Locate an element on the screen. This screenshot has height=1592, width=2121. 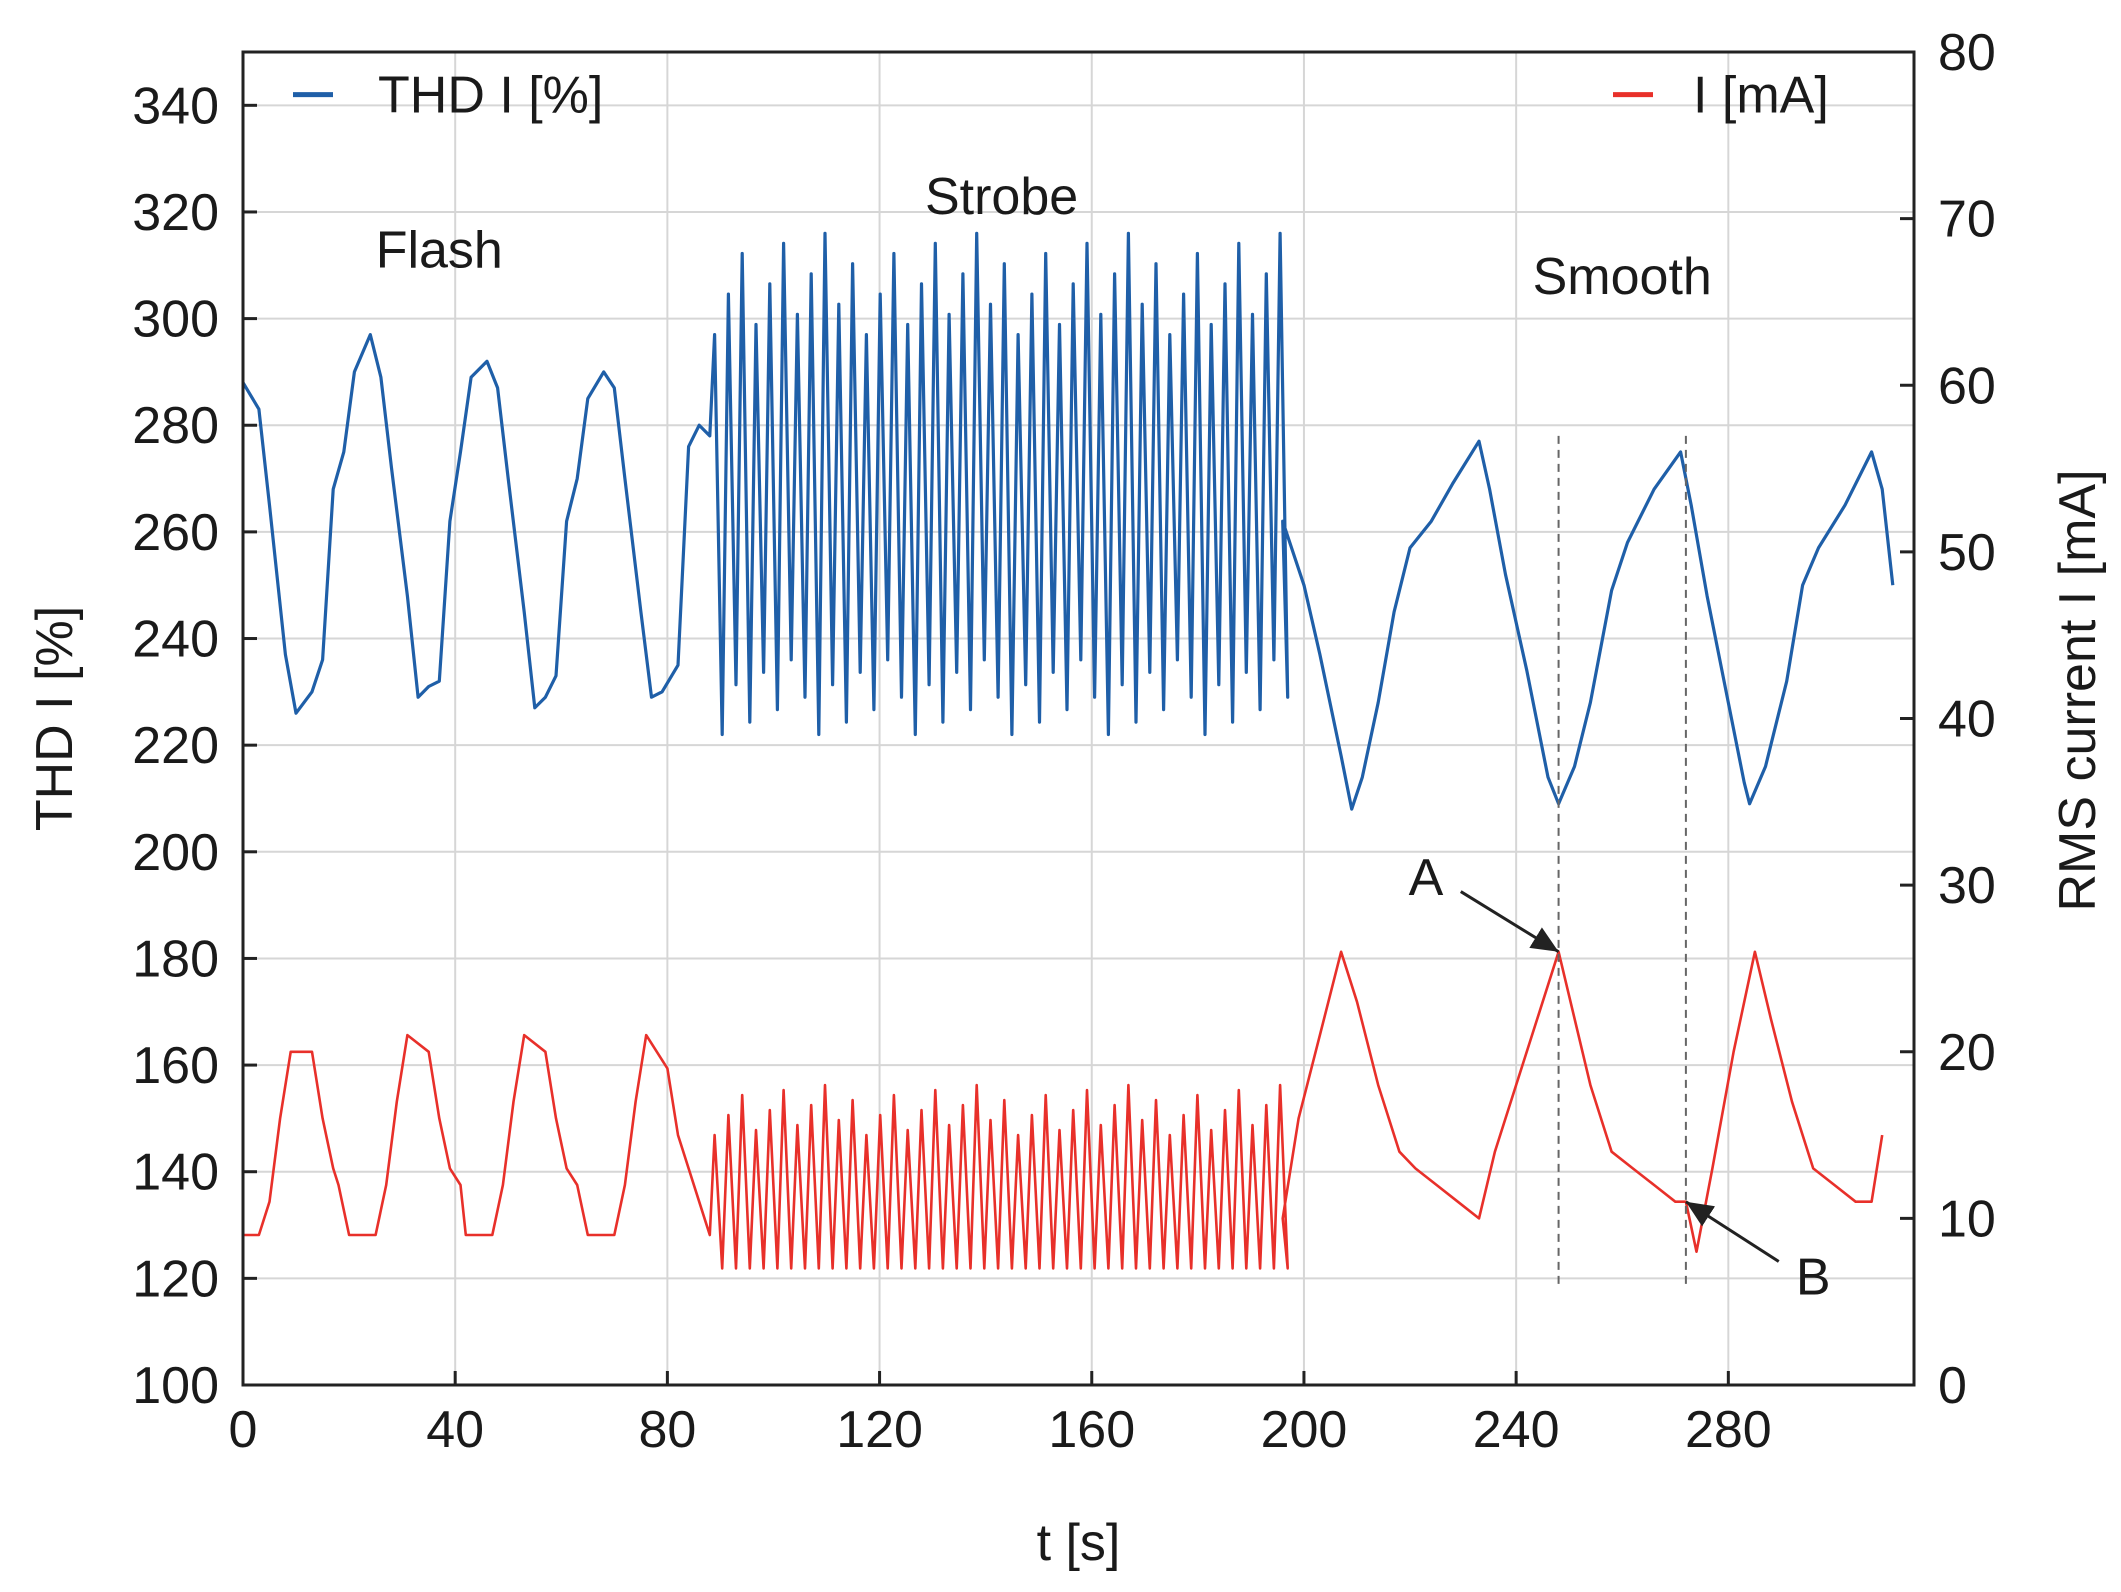
right-y-tick-label: 30 is located at coordinates (1967, 886).